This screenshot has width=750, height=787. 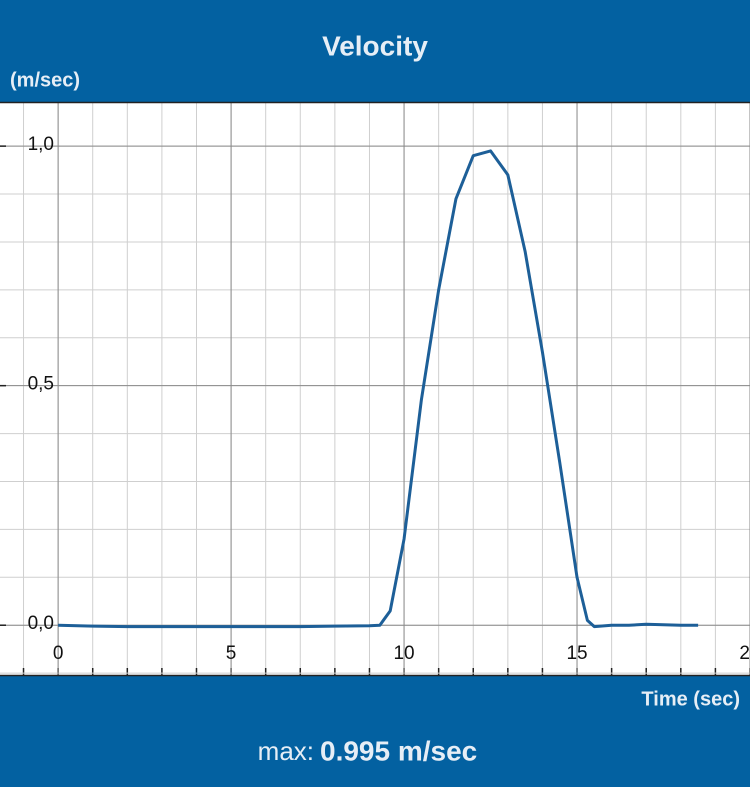 What do you see at coordinates (286, 751) in the screenshot?
I see `max-label: max:` at bounding box center [286, 751].